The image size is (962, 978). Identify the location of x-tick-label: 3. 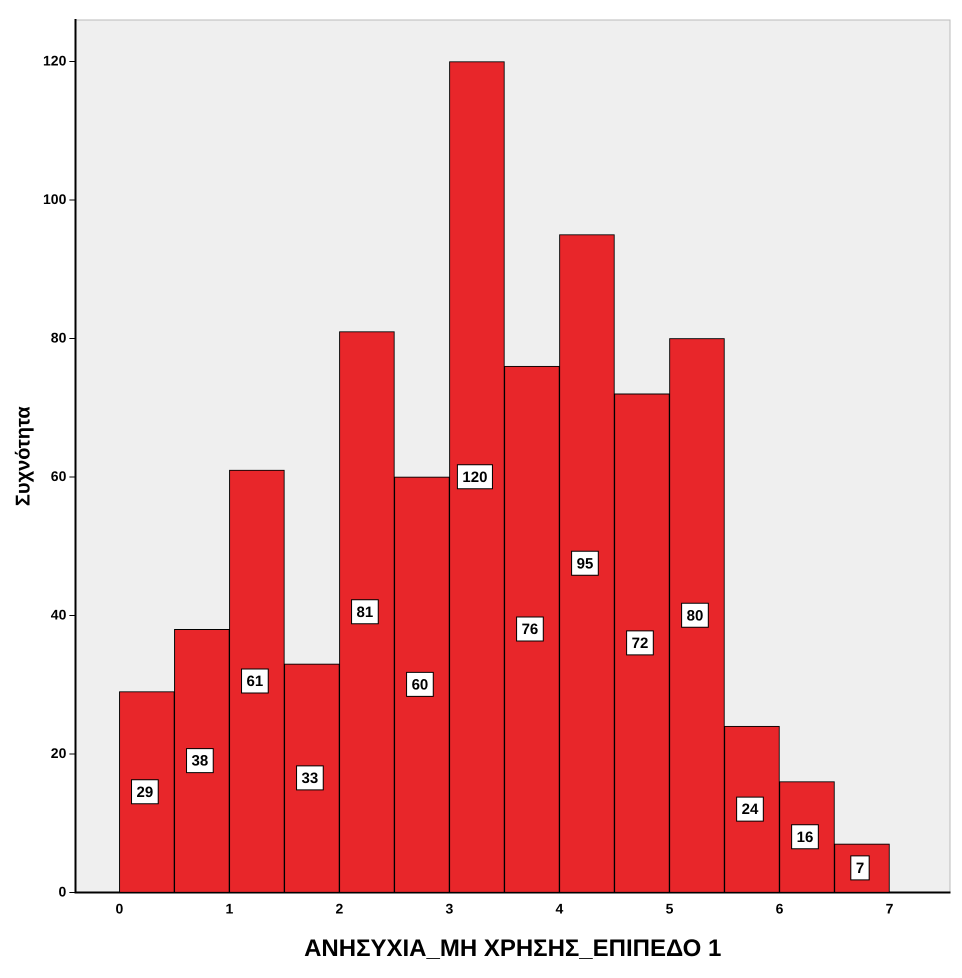
(450, 908).